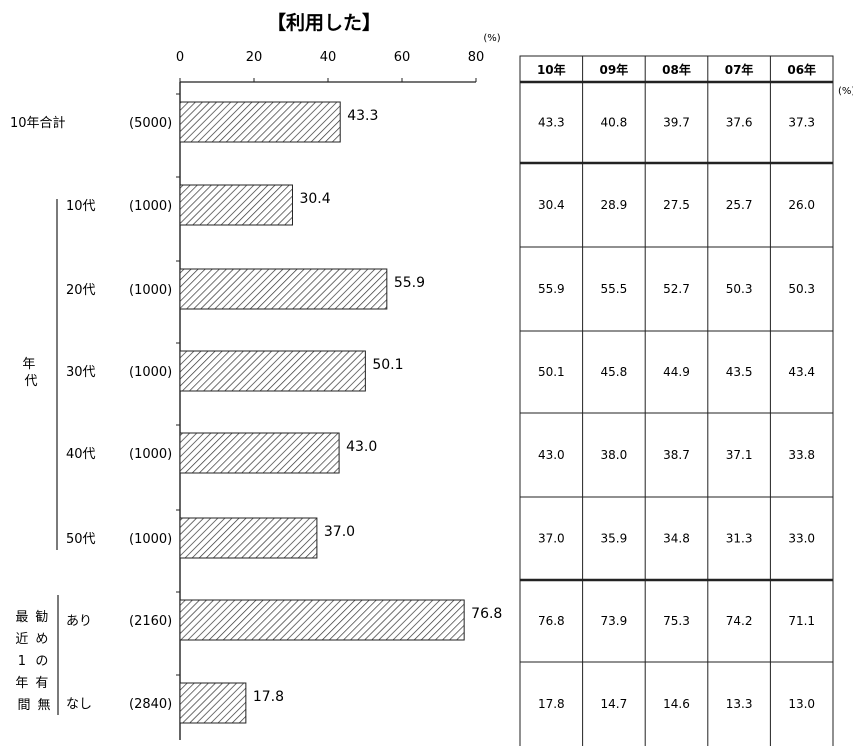  What do you see at coordinates (739, 372) in the screenshot?
I see `table-cell: 43.5` at bounding box center [739, 372].